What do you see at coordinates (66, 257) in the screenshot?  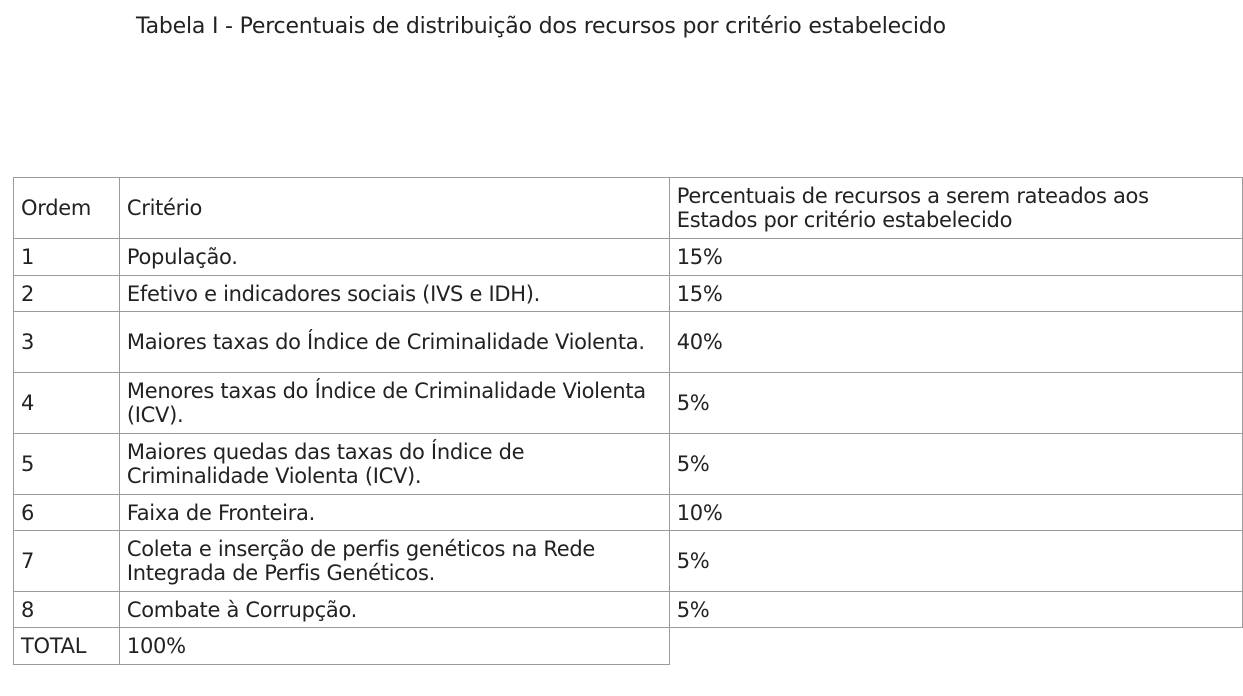 I see `cell-ordem: 1` at bounding box center [66, 257].